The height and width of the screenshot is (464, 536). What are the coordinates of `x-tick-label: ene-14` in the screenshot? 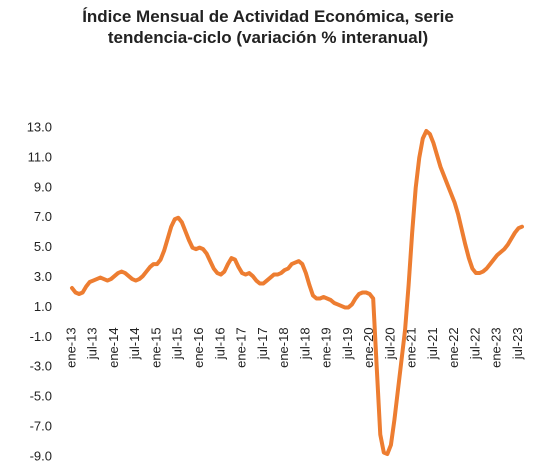 It's located at (113, 347).